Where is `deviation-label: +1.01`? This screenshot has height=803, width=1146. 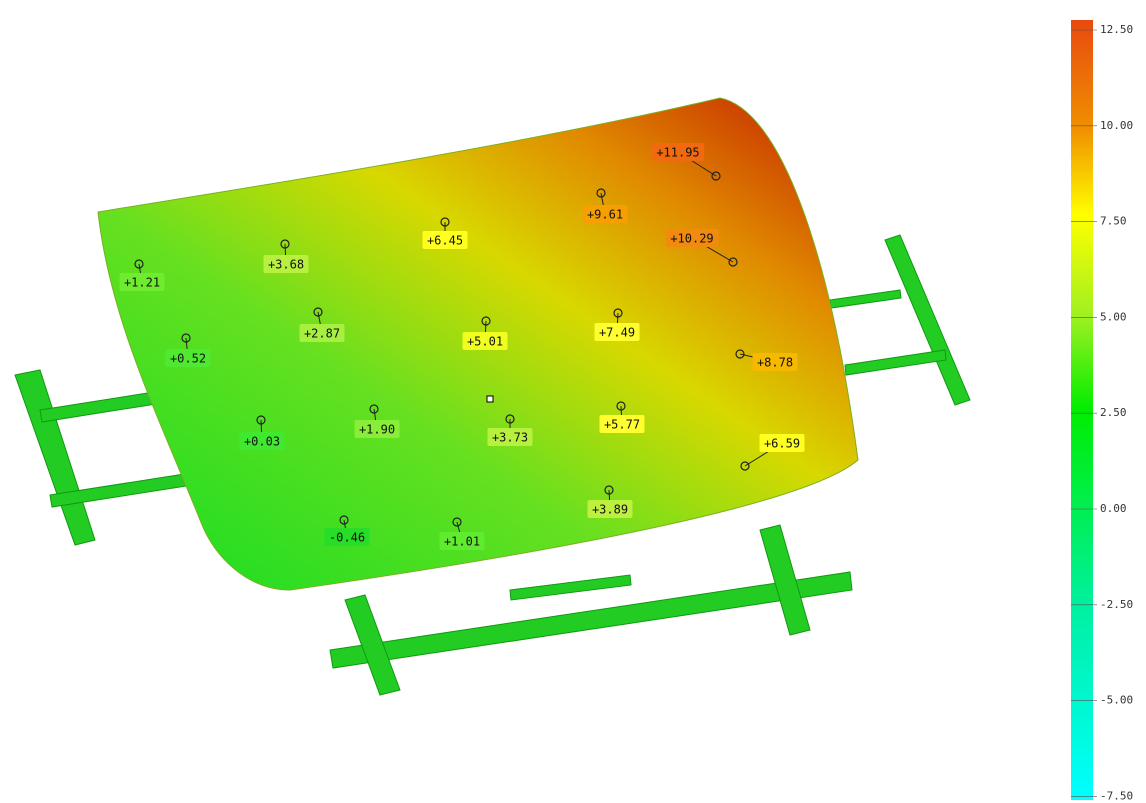
deviation-label: +1.01 is located at coordinates (462, 542).